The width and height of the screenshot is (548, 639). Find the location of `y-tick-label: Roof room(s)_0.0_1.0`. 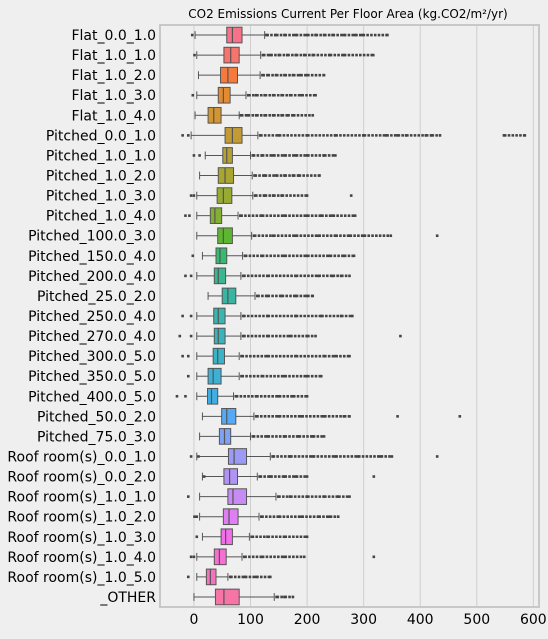

y-tick-label: Roof room(s)_0.0_1.0 is located at coordinates (81, 457).